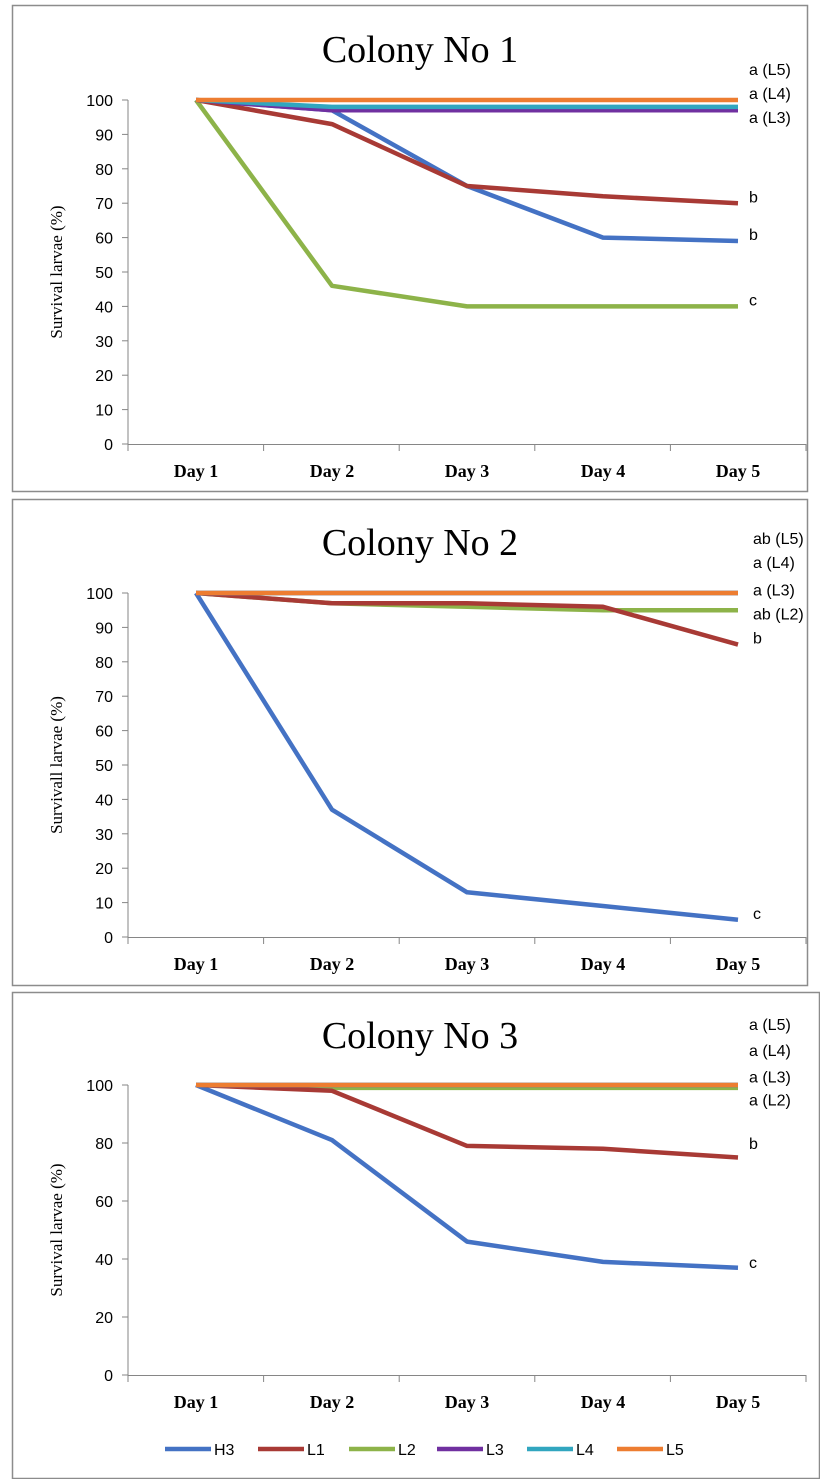  What do you see at coordinates (585, 1450) in the screenshot?
I see `legend-label-l4: L4` at bounding box center [585, 1450].